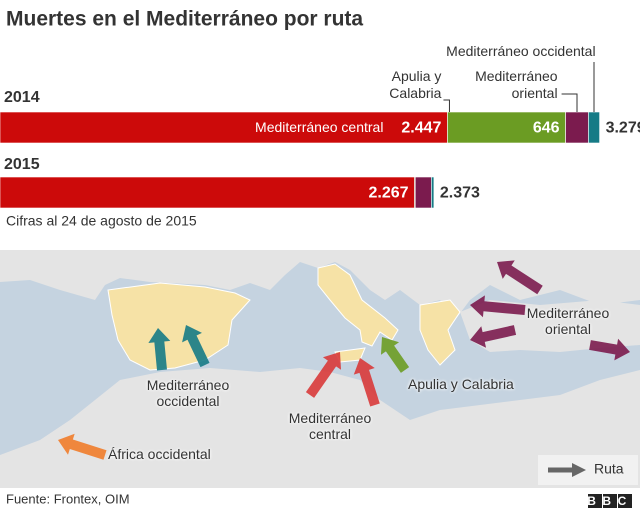 This screenshot has width=640, height=512. What do you see at coordinates (521, 51) in the screenshot?
I see `series-label: Mediterráneo occidental` at bounding box center [521, 51].